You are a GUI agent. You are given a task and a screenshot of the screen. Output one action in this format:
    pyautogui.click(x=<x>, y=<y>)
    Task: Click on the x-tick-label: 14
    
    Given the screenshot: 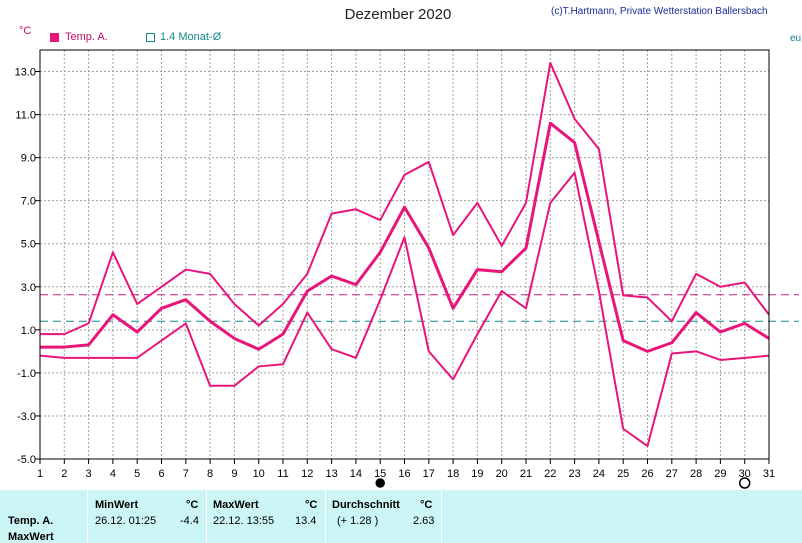 What is the action you would take?
    pyautogui.click(x=356, y=474)
    